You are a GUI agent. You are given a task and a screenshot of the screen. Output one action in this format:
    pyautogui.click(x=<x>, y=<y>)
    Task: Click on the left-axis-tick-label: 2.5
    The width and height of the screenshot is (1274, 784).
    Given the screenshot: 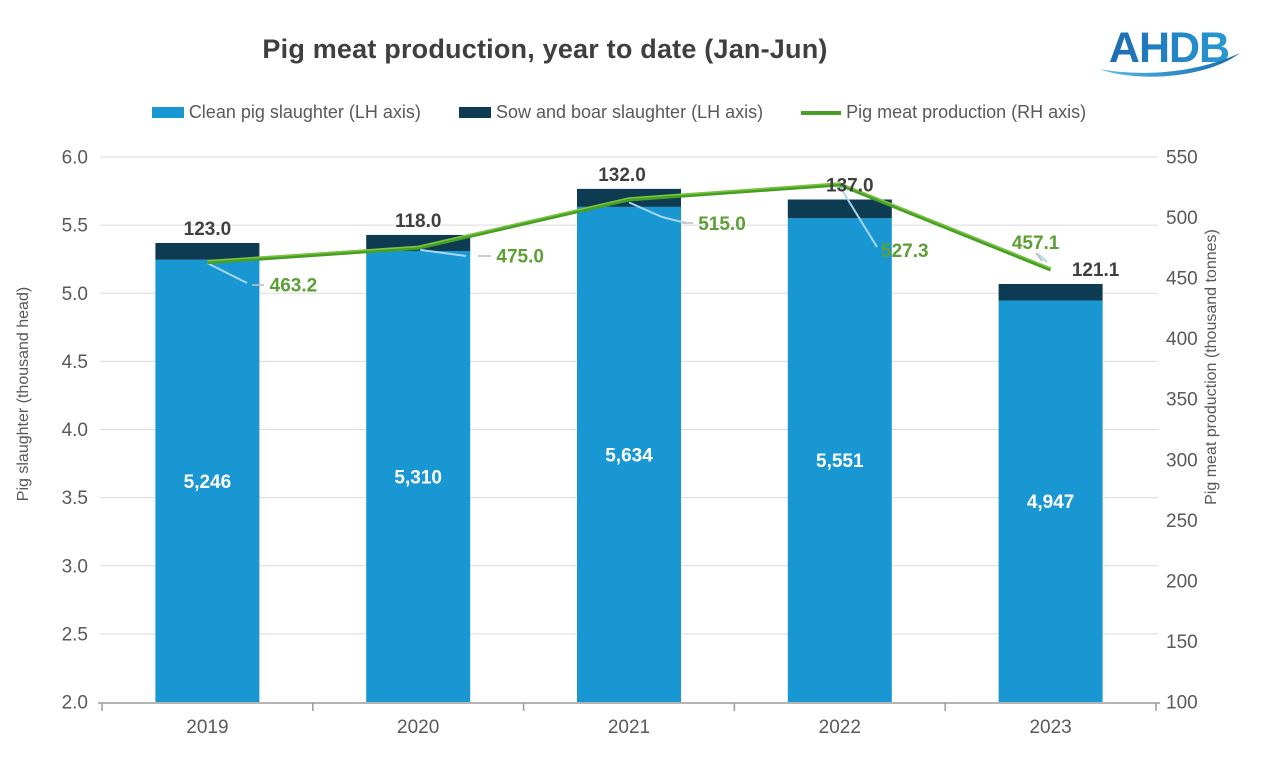 What is the action you would take?
    pyautogui.click(x=75, y=634)
    